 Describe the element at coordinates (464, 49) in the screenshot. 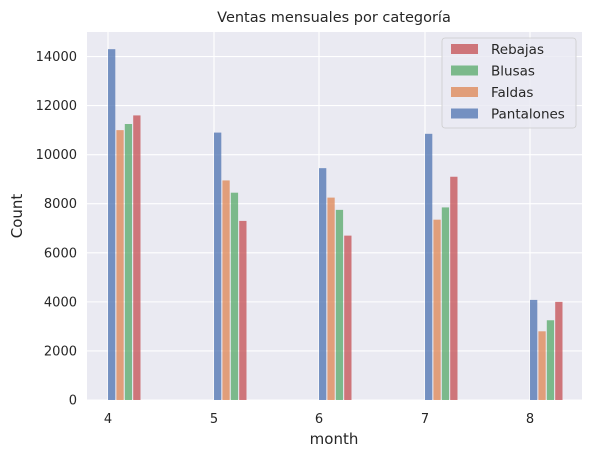

I see `legend-swatch-rebajas` at that location.